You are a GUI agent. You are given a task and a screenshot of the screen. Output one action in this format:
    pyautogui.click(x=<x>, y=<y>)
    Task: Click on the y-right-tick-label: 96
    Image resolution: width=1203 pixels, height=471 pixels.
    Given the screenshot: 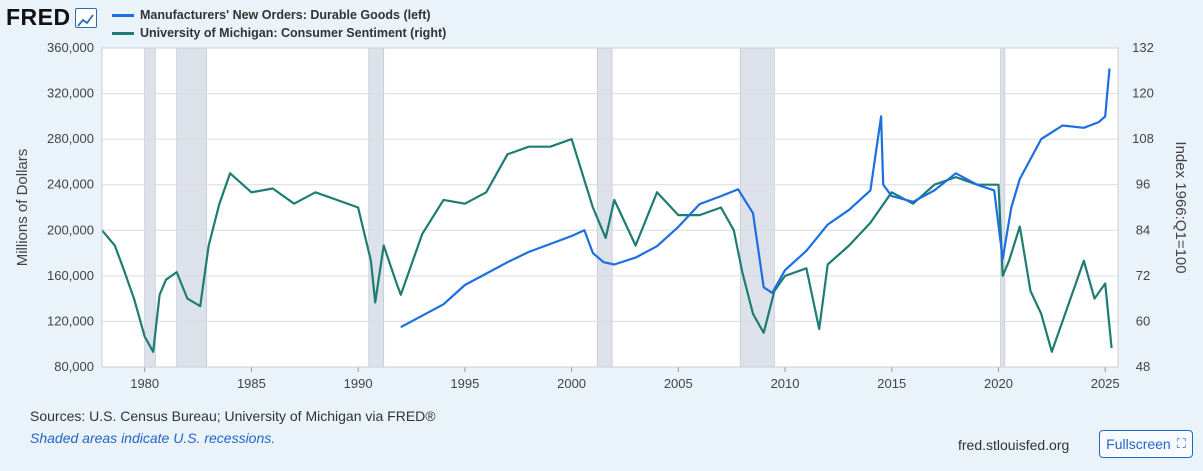 What is the action you would take?
    pyautogui.click(x=1143, y=184)
    